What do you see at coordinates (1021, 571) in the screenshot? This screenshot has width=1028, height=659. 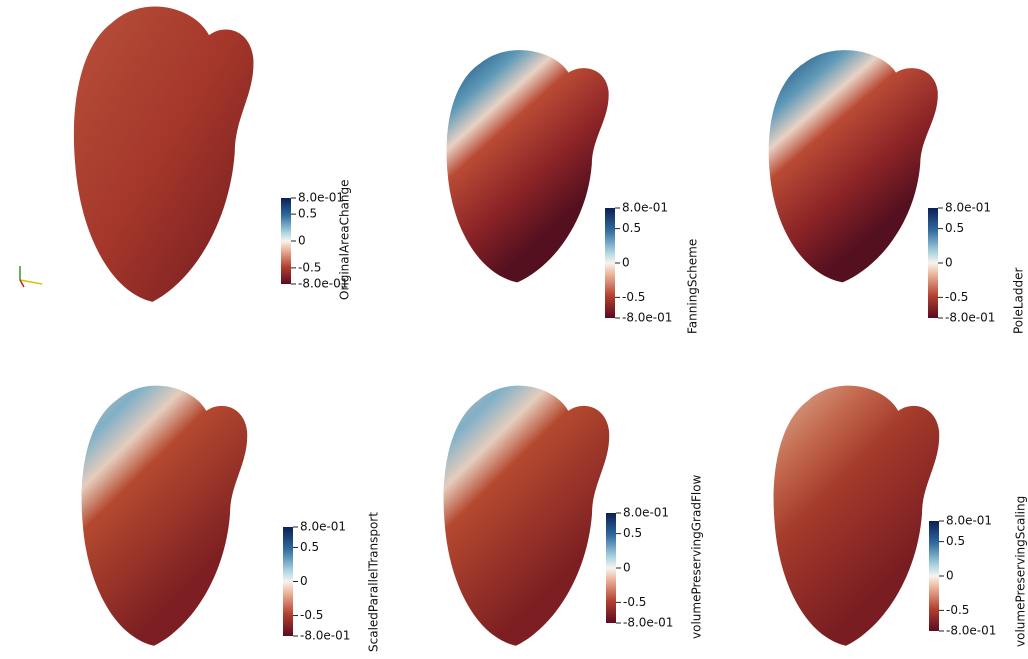 I see `color-bar-title: volumePreservingScaling` at bounding box center [1021, 571].